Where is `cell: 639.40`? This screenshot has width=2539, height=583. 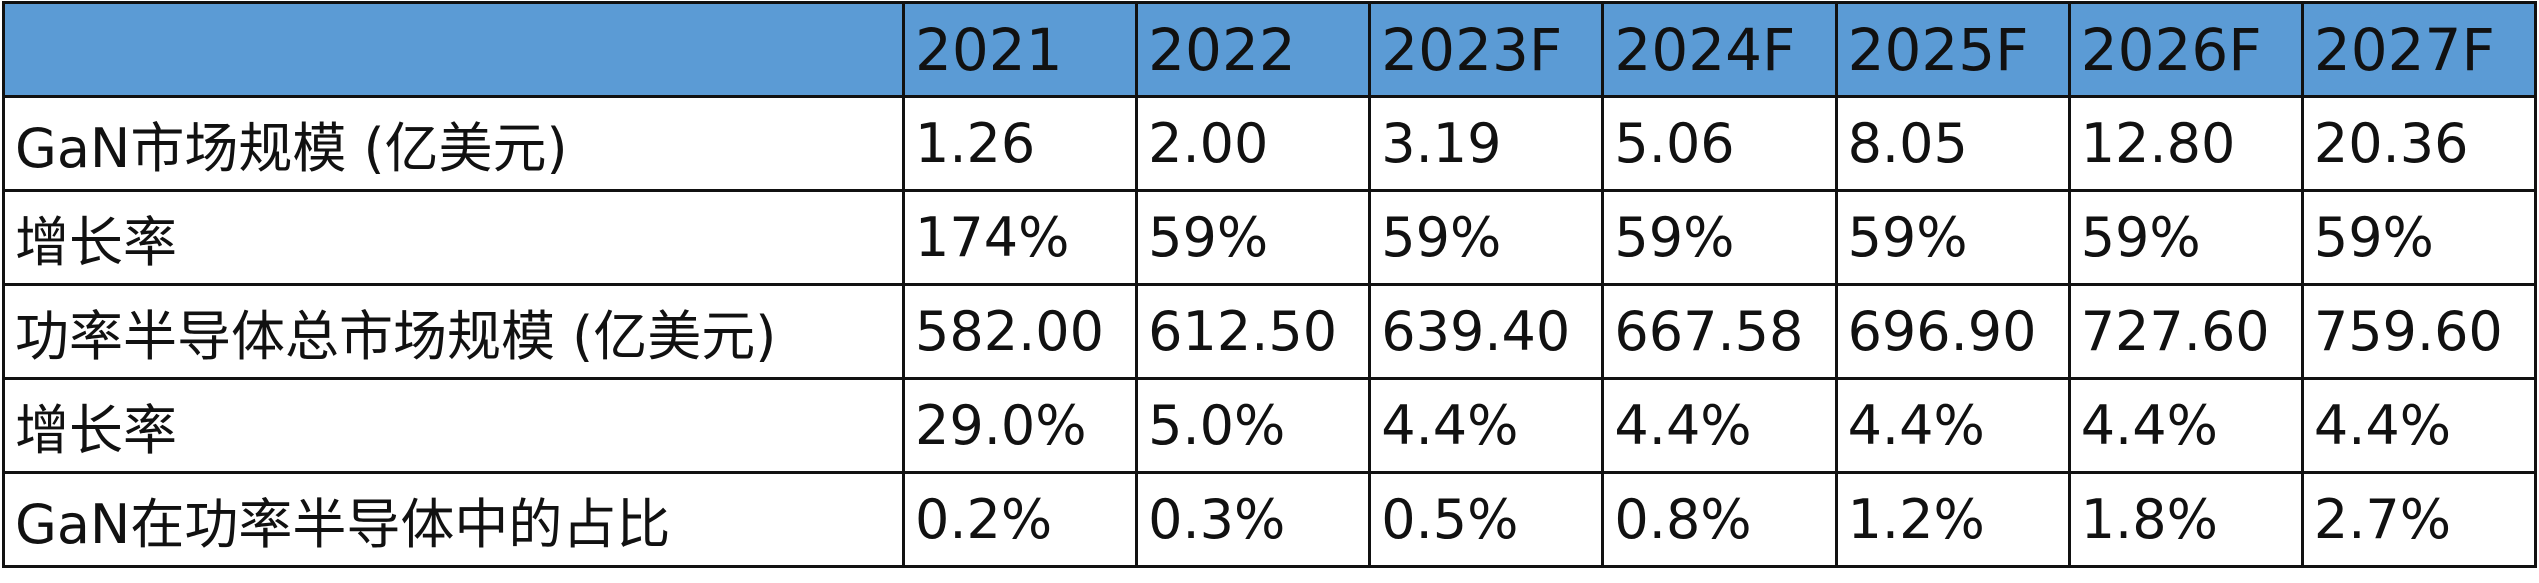
cell: 639.40 is located at coordinates (1486, 331).